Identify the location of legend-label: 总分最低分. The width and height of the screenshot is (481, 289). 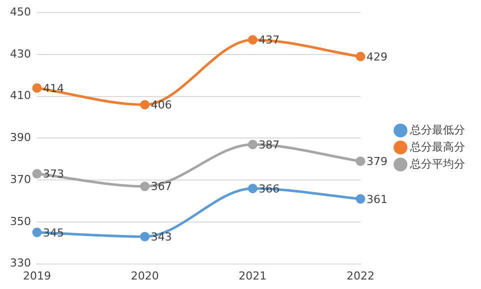
(437, 129).